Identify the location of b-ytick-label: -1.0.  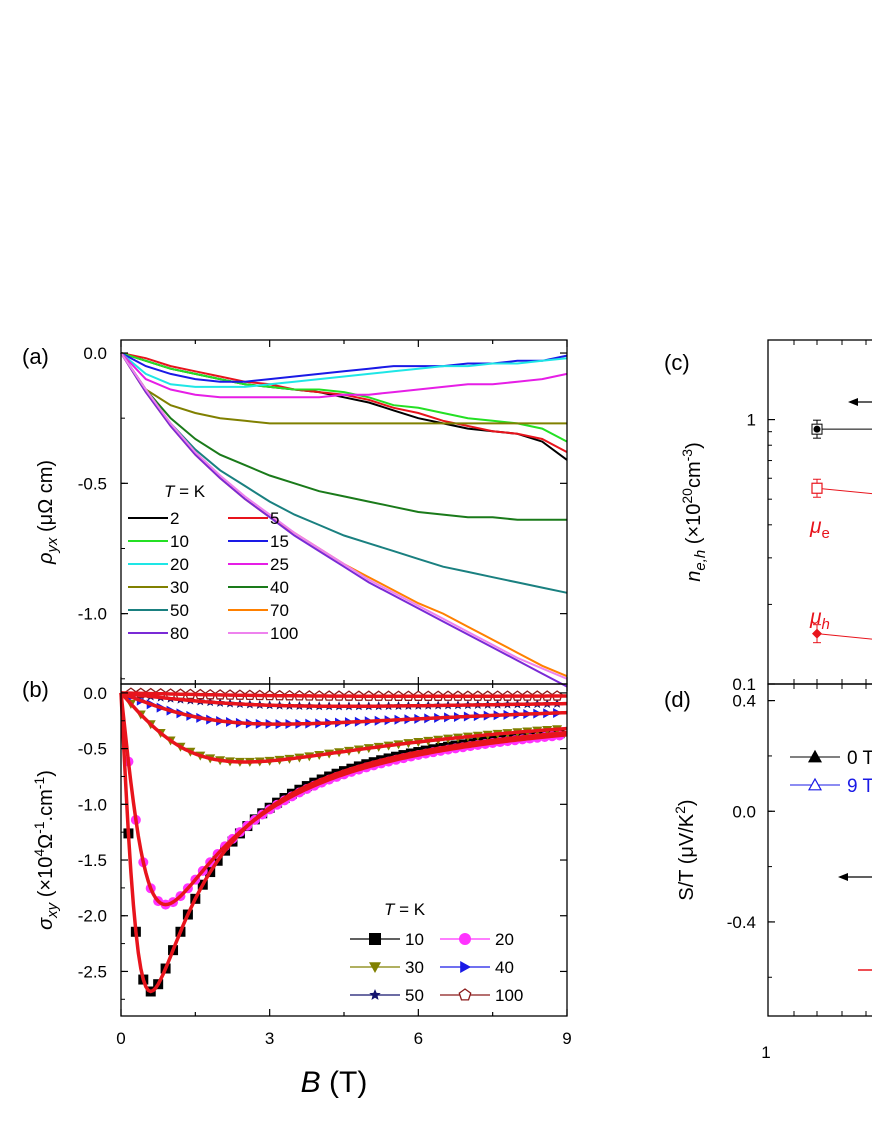
(92, 804).